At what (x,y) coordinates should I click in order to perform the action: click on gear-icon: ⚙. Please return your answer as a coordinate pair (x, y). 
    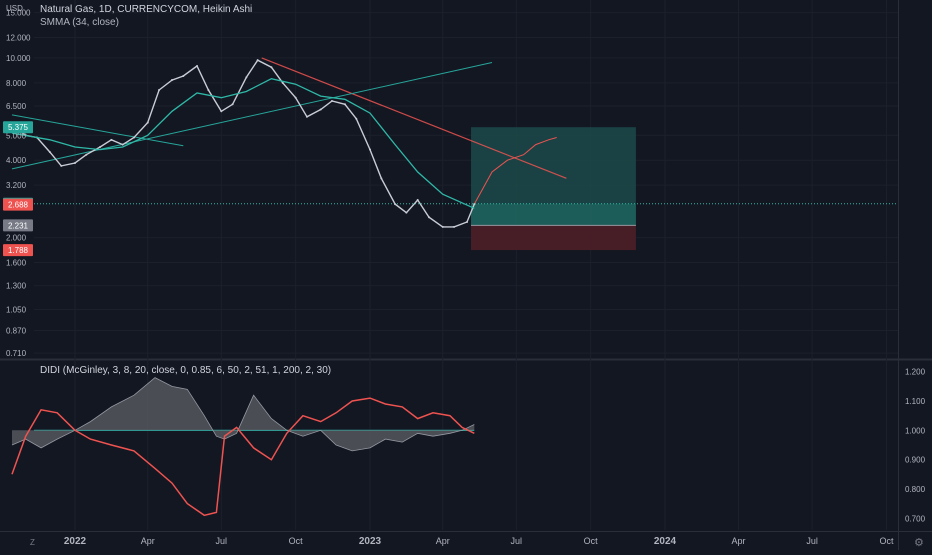
    Looking at the image, I should click on (919, 543).